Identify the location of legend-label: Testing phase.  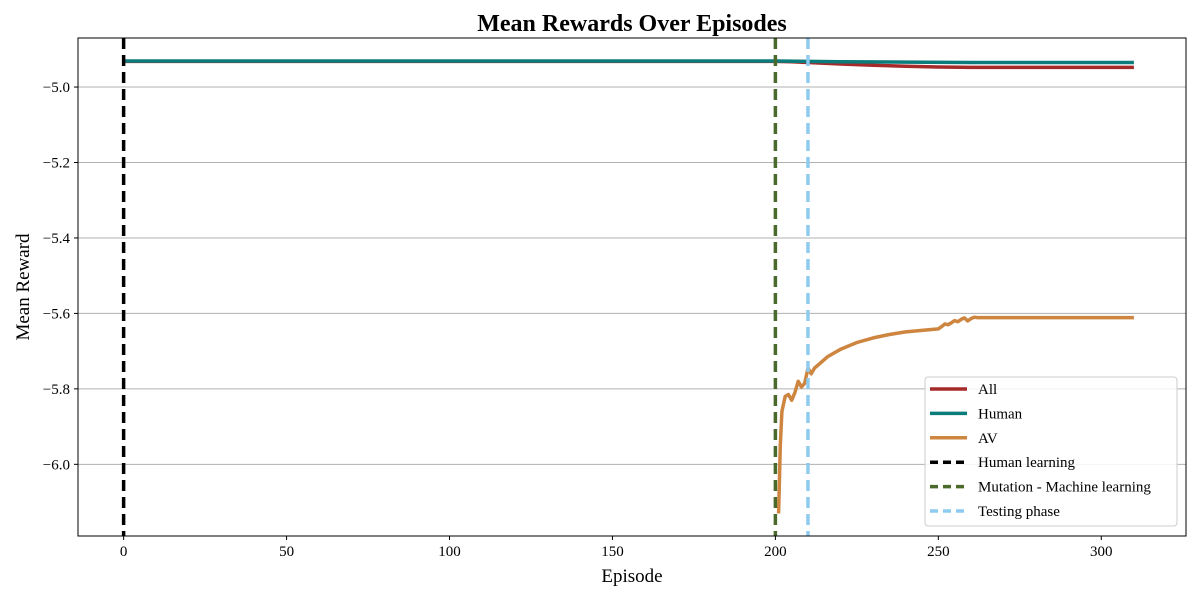
(1019, 512).